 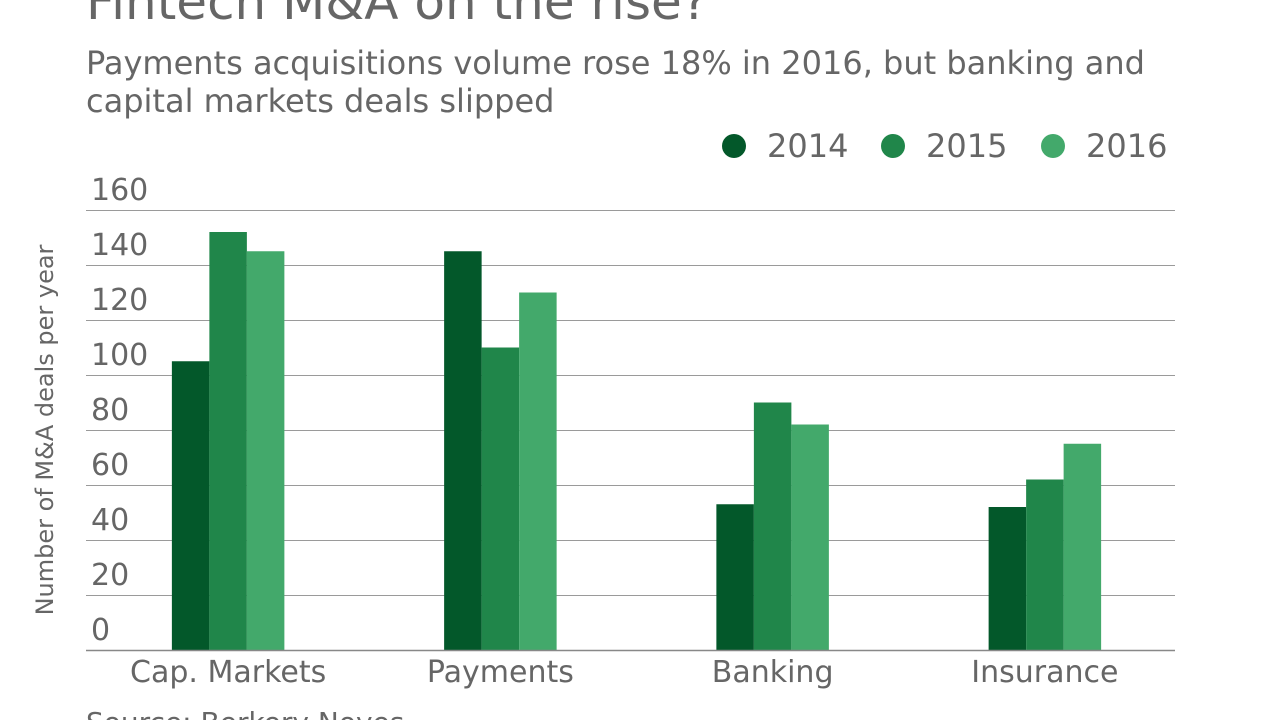 I want to click on x-tick-label: Insurance, so click(x=1044, y=672).